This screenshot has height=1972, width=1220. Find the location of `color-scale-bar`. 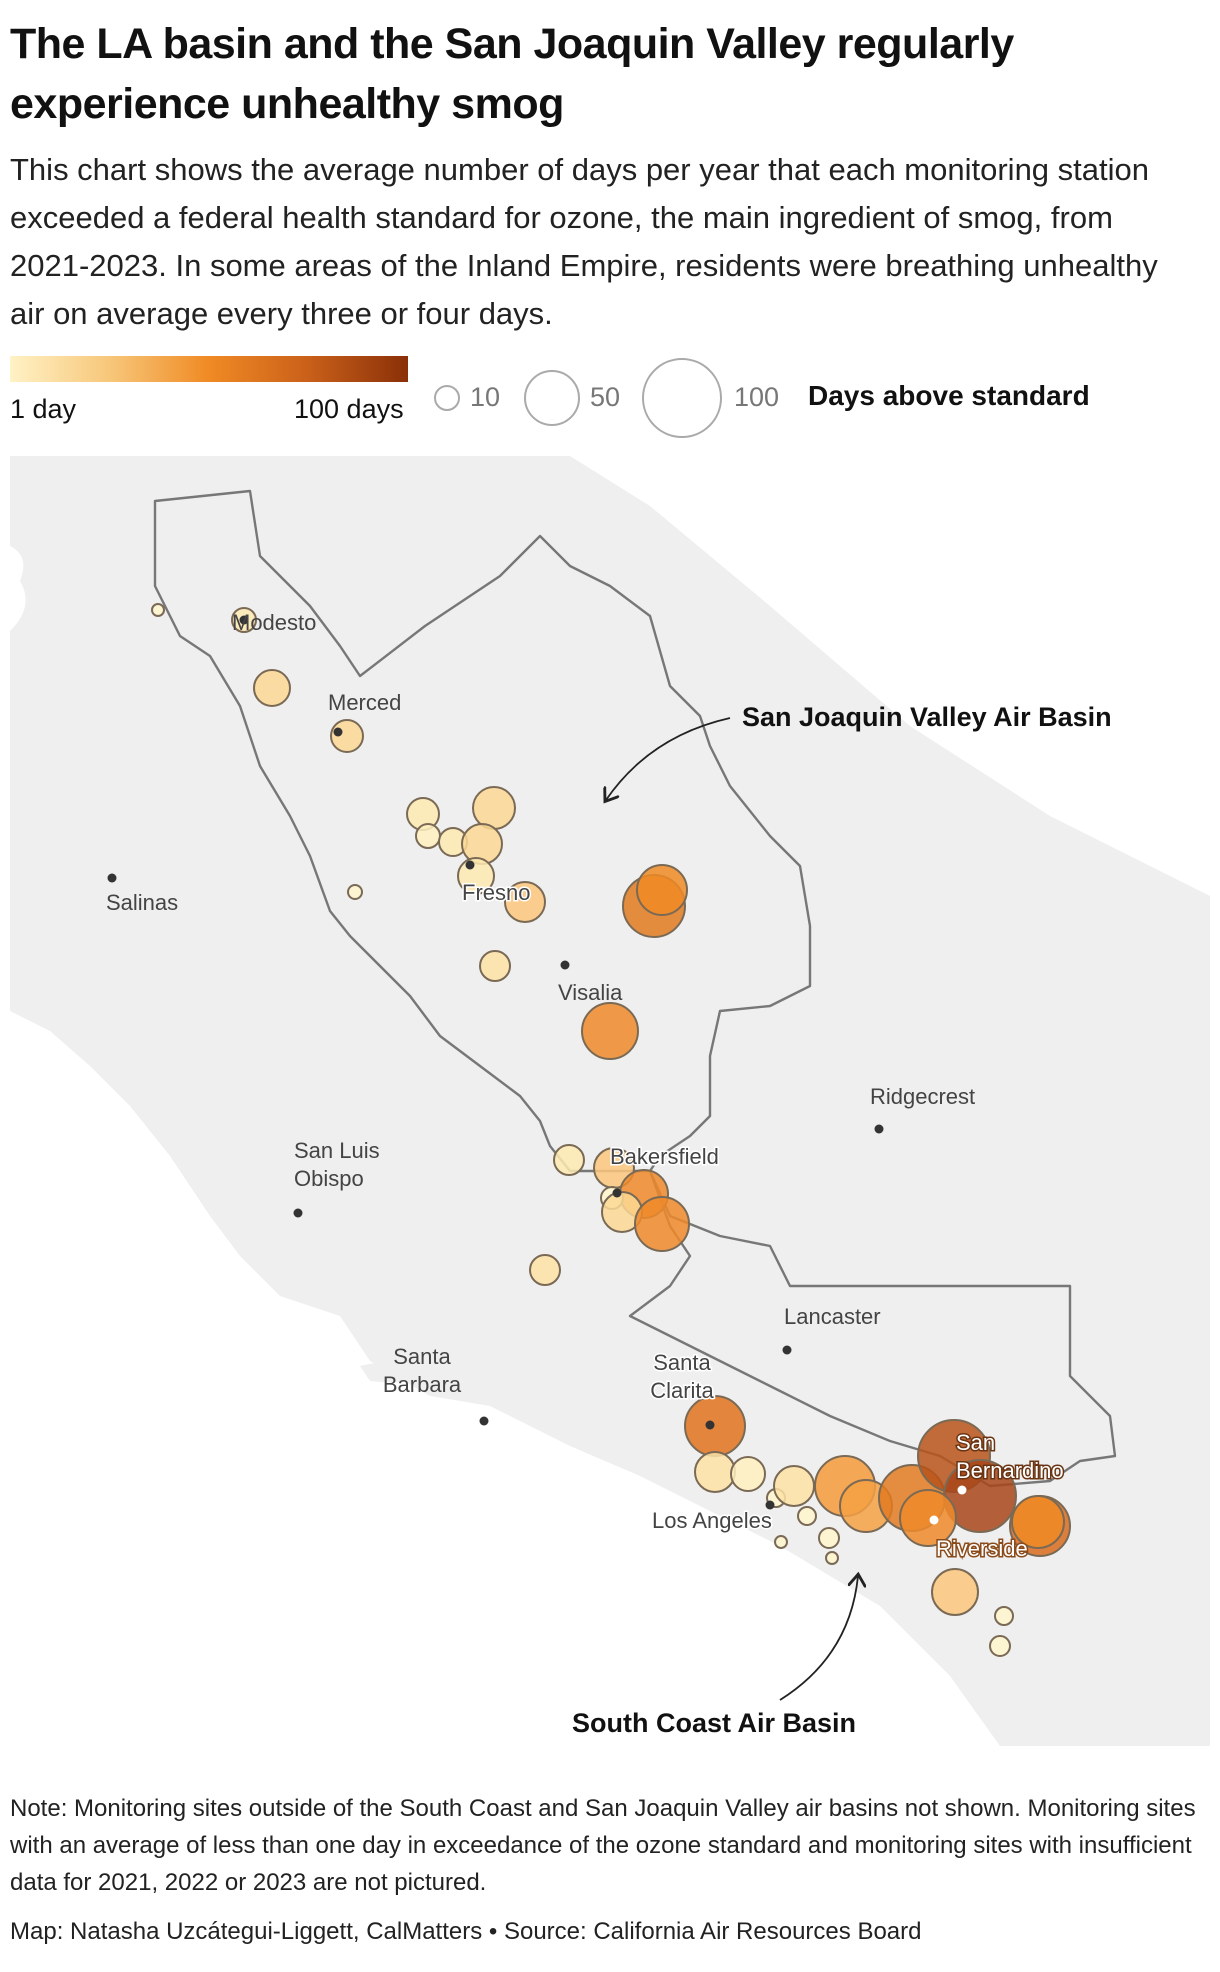

color-scale-bar is located at coordinates (209, 369).